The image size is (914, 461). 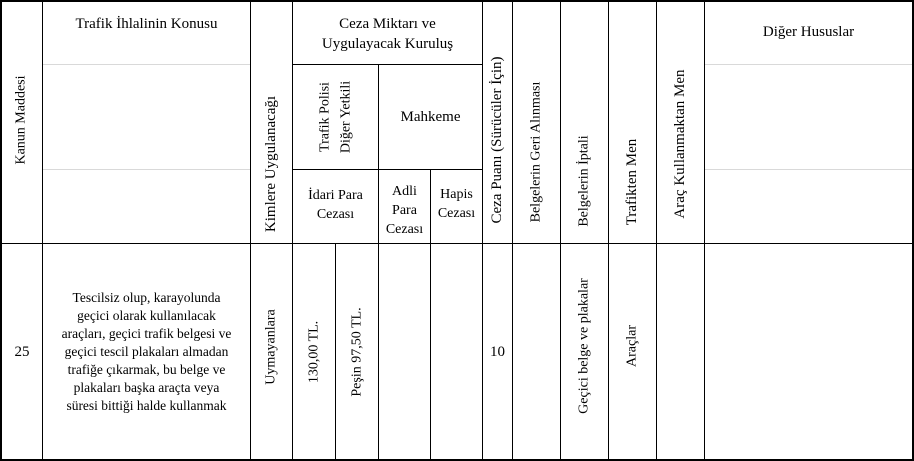 I want to click on header-traffic-police: Trafik Polisi Diğer Yetkili, so click(x=335, y=117).